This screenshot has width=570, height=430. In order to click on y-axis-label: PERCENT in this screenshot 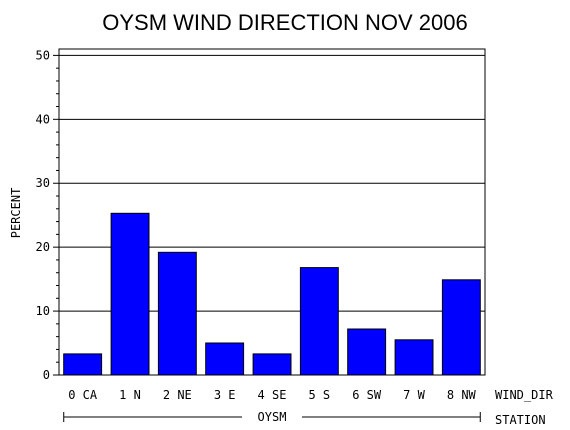, I will do `click(16, 213)`.